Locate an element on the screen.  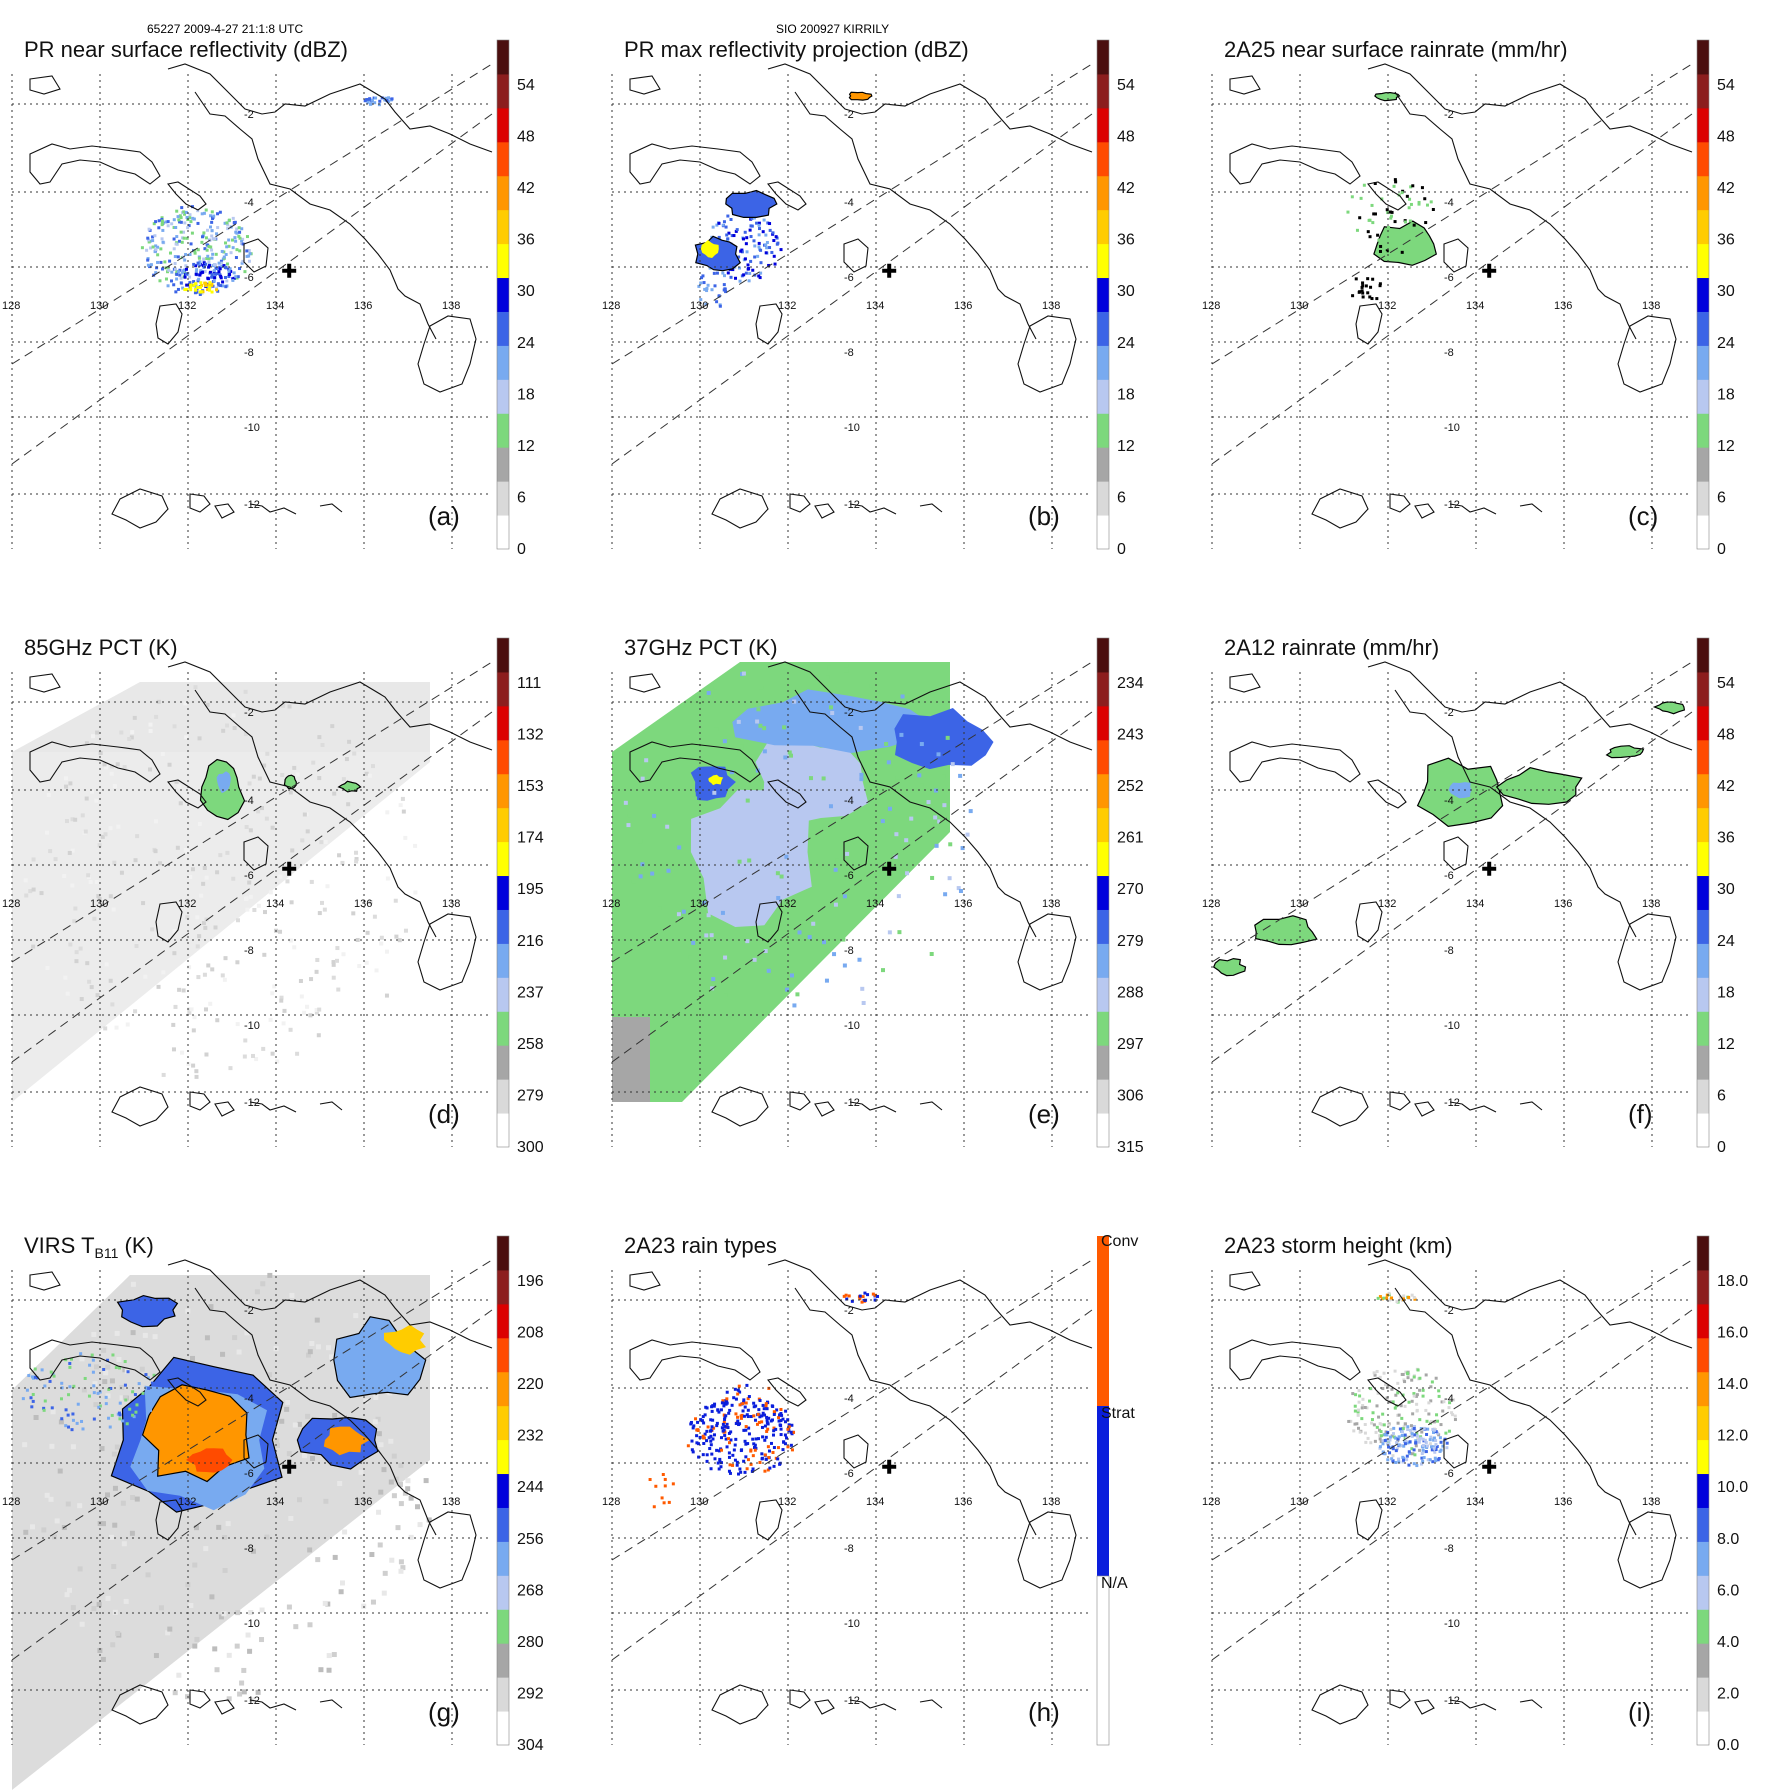
colorbar-tick-label: 36 is located at coordinates (526, 240).